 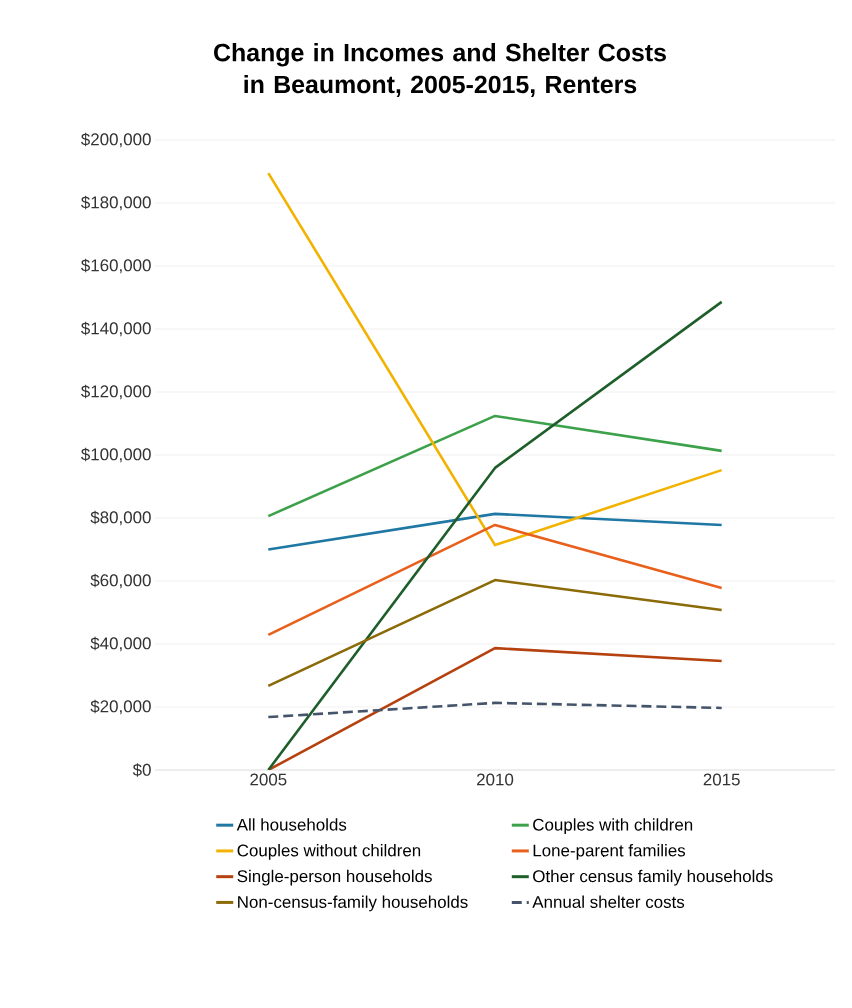 What do you see at coordinates (120, 581) in the screenshot?
I see `y-tick-label: $60,000` at bounding box center [120, 581].